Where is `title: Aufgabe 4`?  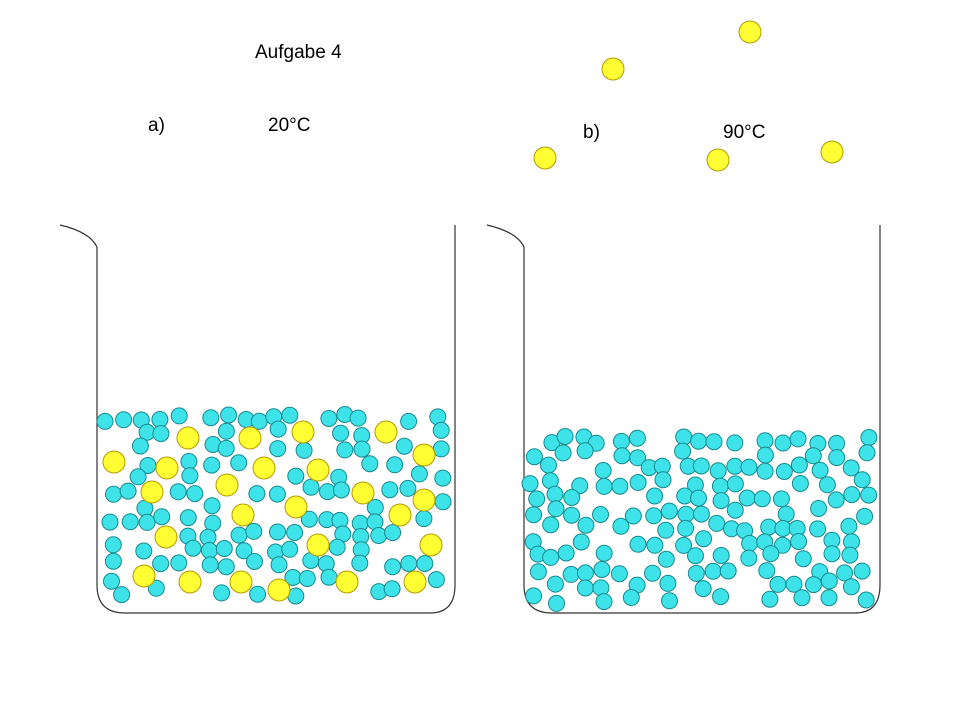 title: Aufgabe 4 is located at coordinates (298, 52).